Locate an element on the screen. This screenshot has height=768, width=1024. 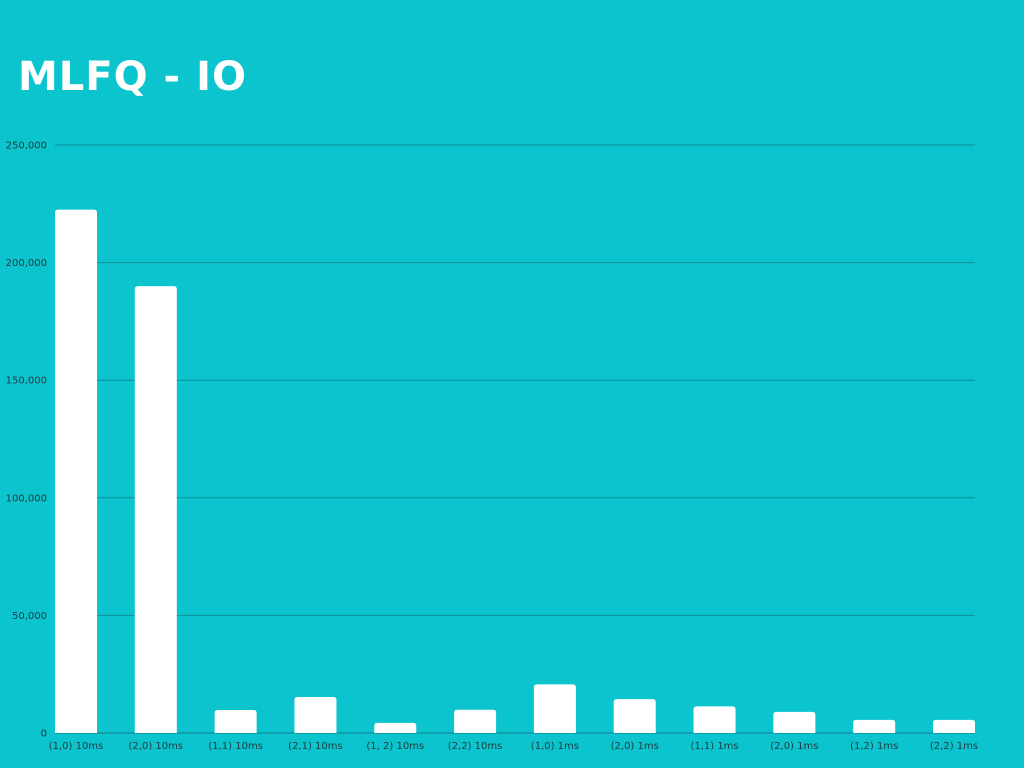
x-tick-label: (1,0) 10ms is located at coordinates (76, 746).